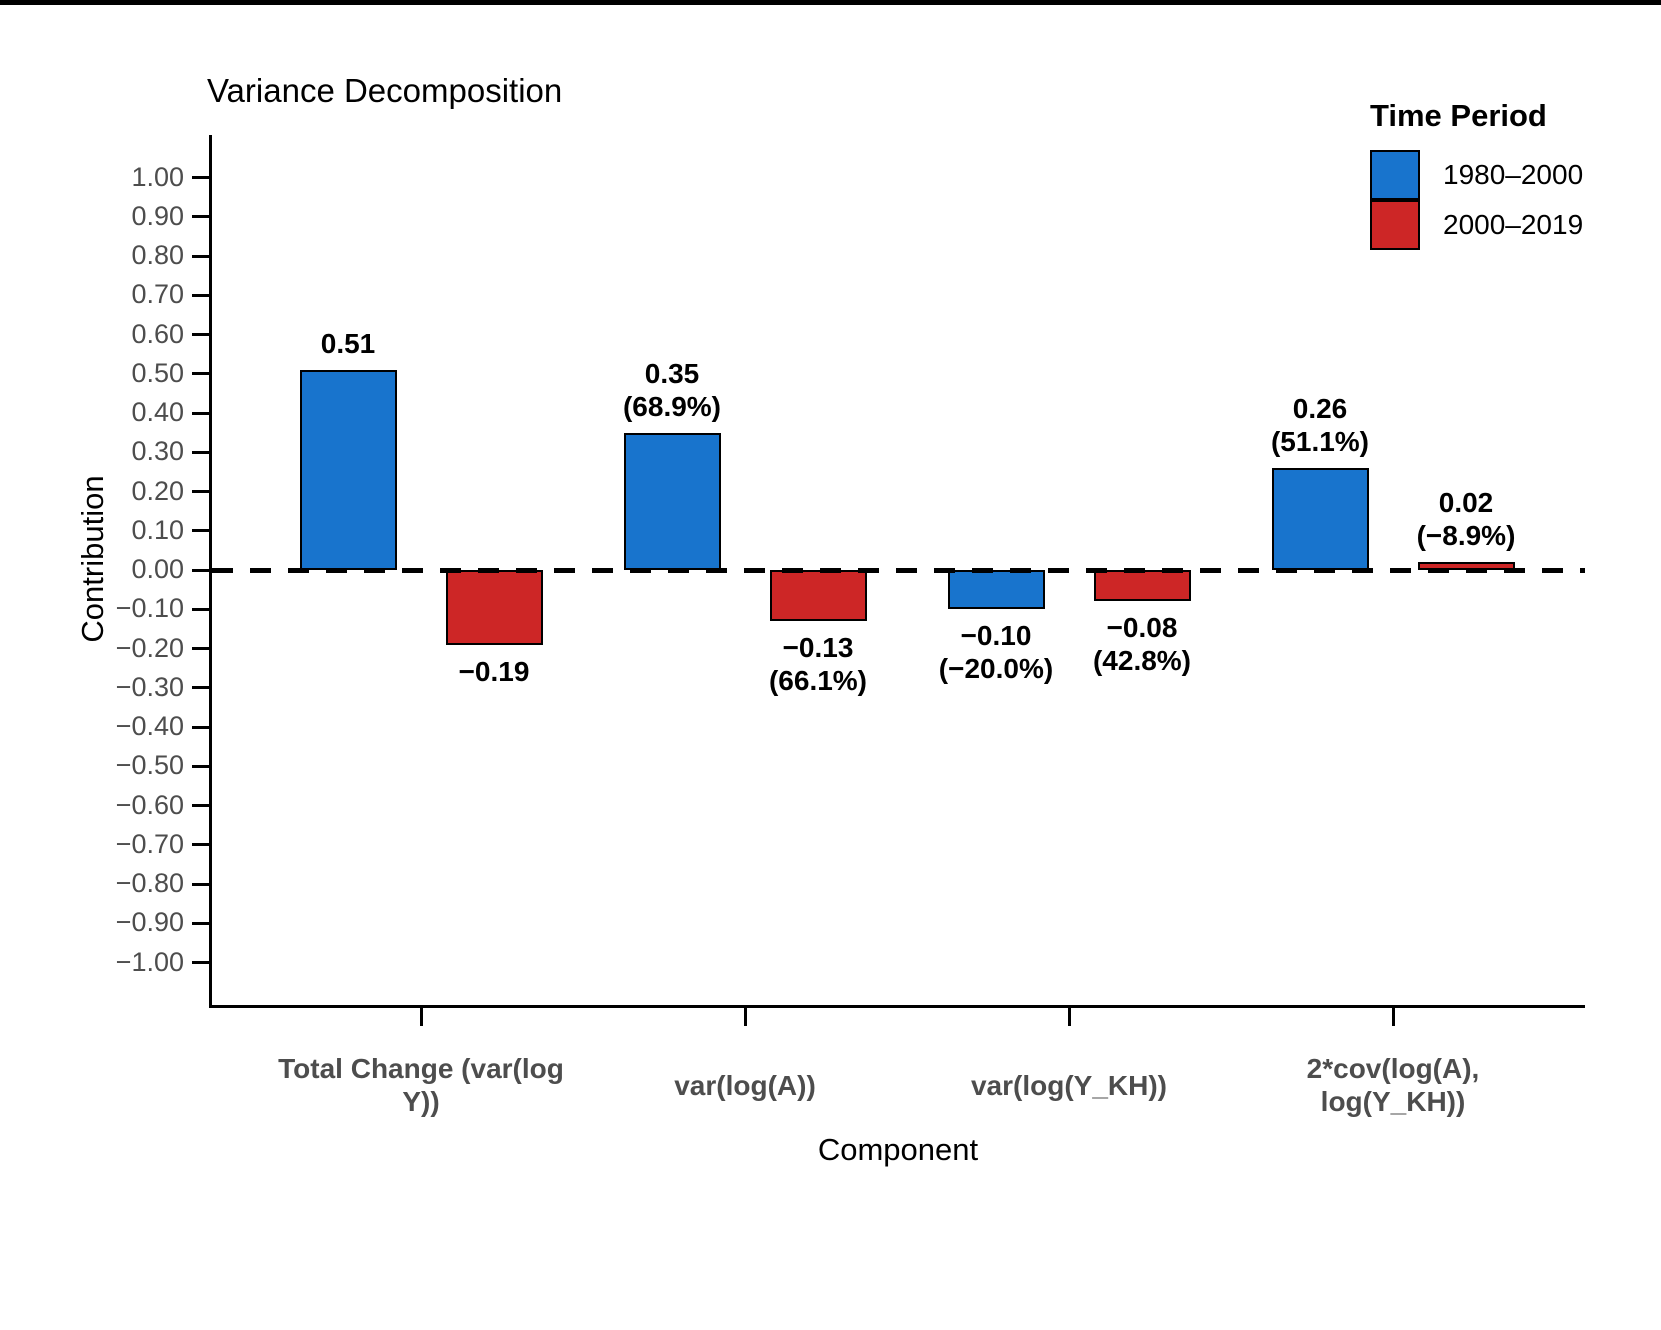  Describe the element at coordinates (1513, 174) in the screenshot. I see `legend-label-1: 1980–2000` at that location.